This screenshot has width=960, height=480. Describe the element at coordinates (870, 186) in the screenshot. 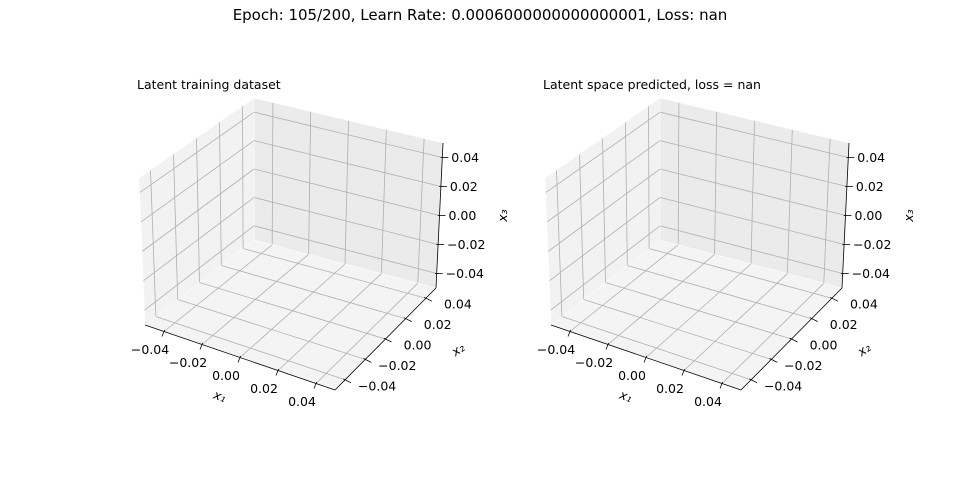

I see `z-tick-label: 0.02` at that location.